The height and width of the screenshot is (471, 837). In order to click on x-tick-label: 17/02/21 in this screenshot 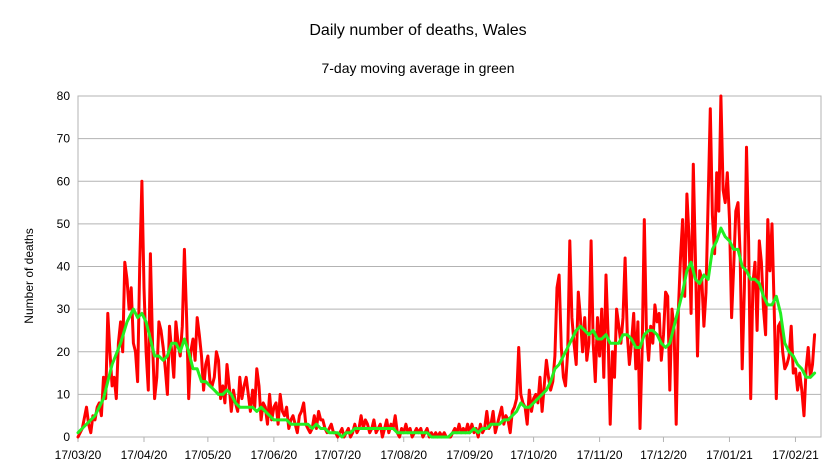, I will do `click(795, 455)`.